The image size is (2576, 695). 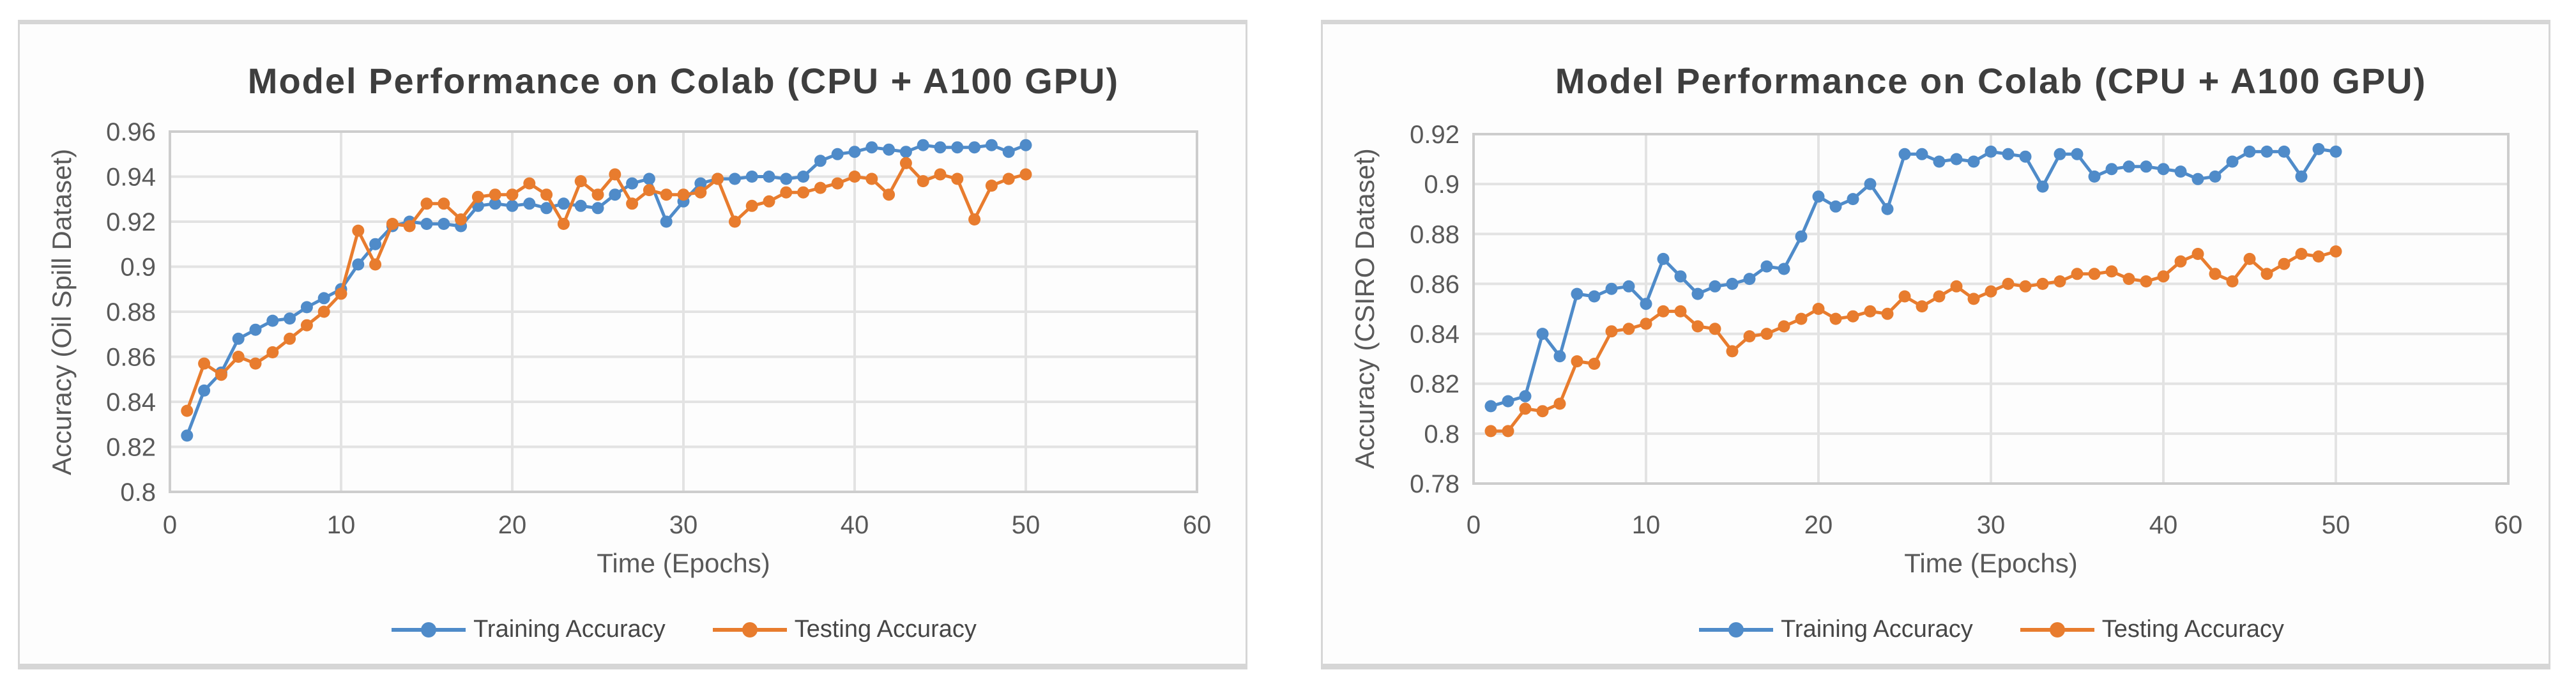 I want to click on y-tick-labels: 0.8 0.82 0.84 0.86 0.88 0.9 0.92 0.94 0.96, so click(x=131, y=312).